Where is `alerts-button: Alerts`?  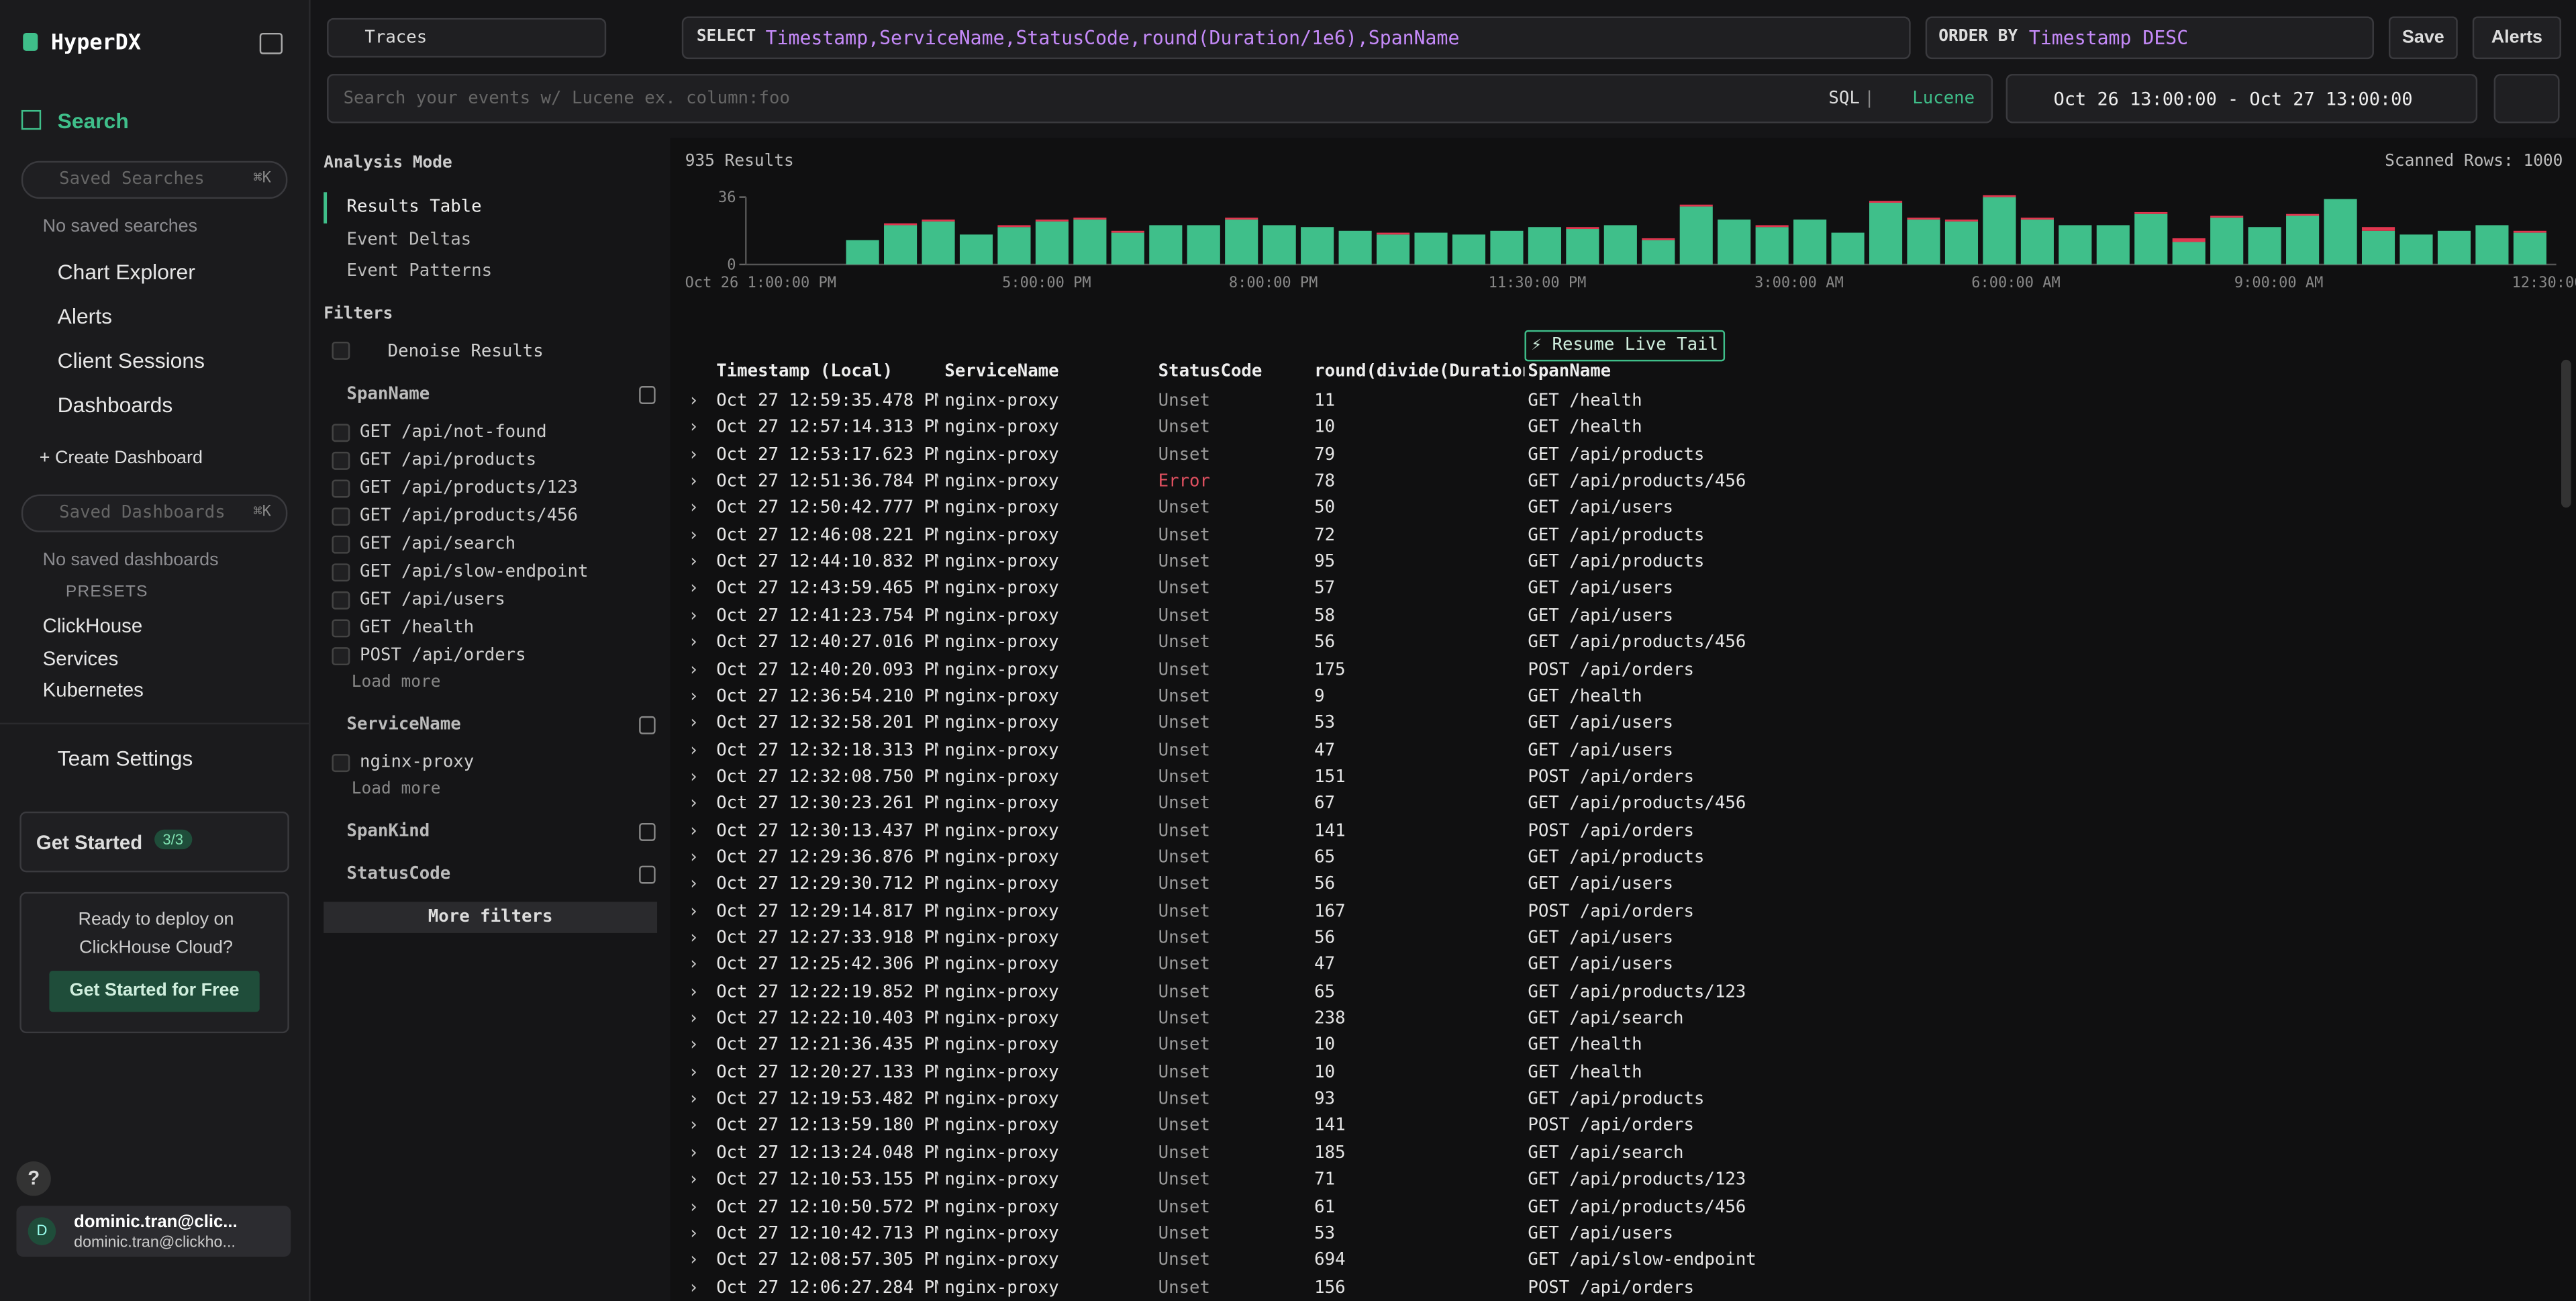
alerts-button: Alerts is located at coordinates (2517, 37).